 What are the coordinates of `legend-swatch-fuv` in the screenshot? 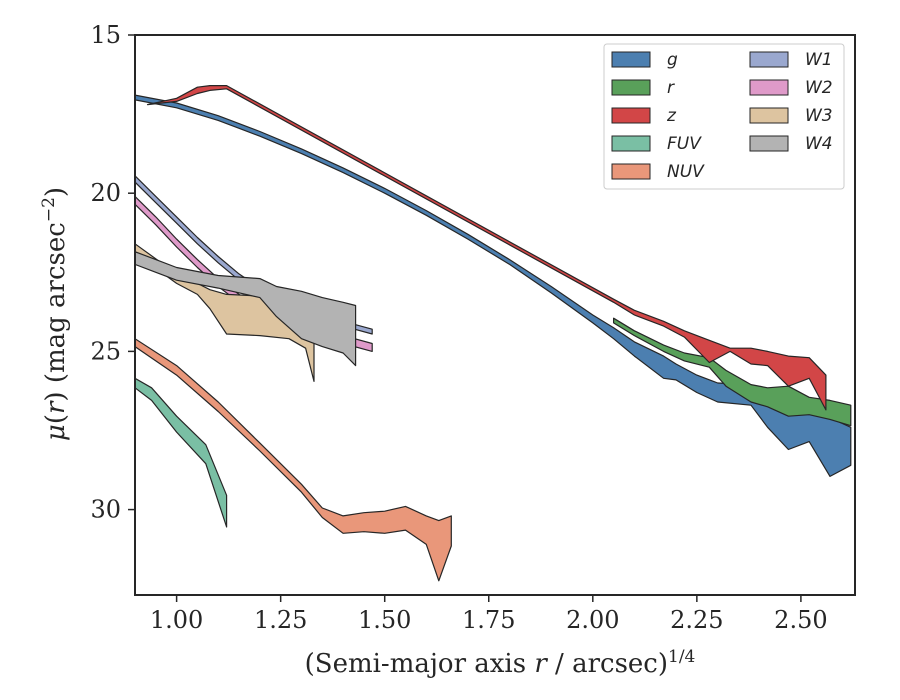 It's located at (631, 143).